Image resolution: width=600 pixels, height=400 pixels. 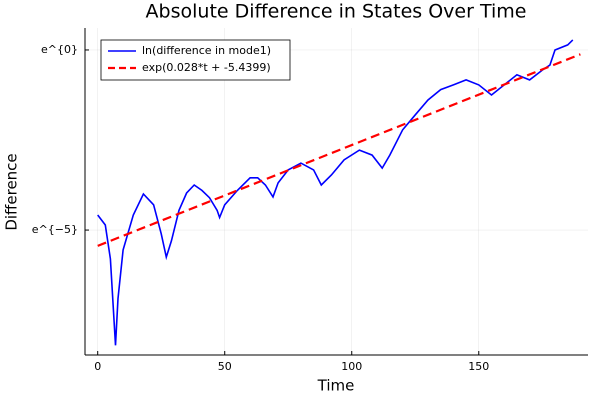 What do you see at coordinates (59, 49) in the screenshot?
I see `y-tick-label: e^{0}` at bounding box center [59, 49].